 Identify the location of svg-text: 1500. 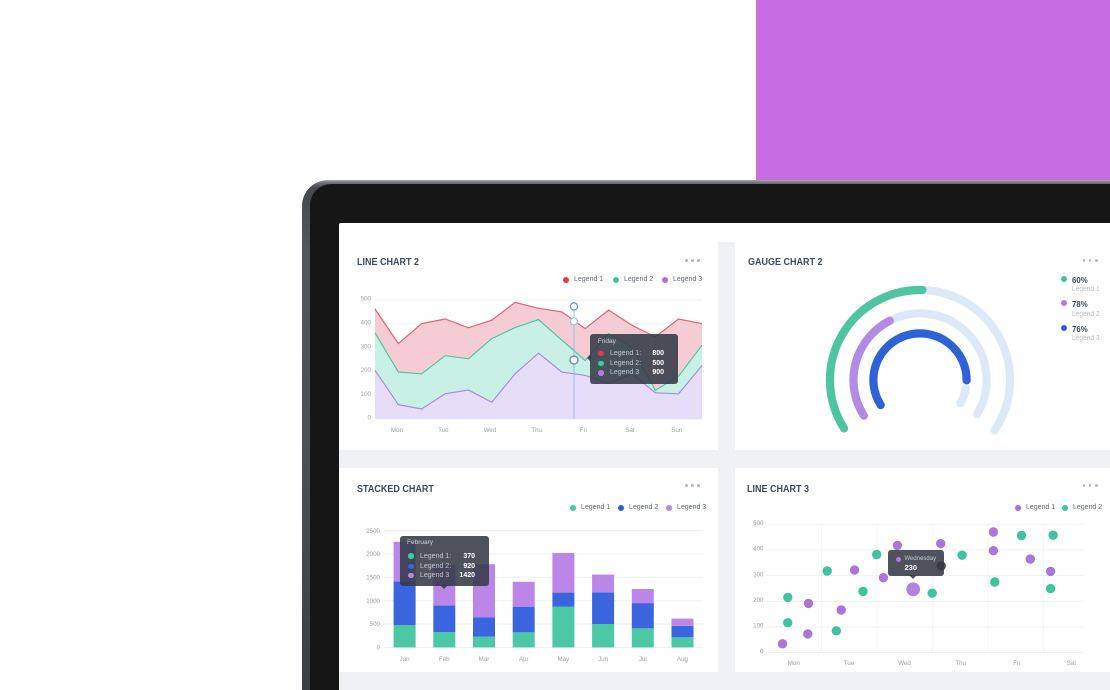
(373, 578).